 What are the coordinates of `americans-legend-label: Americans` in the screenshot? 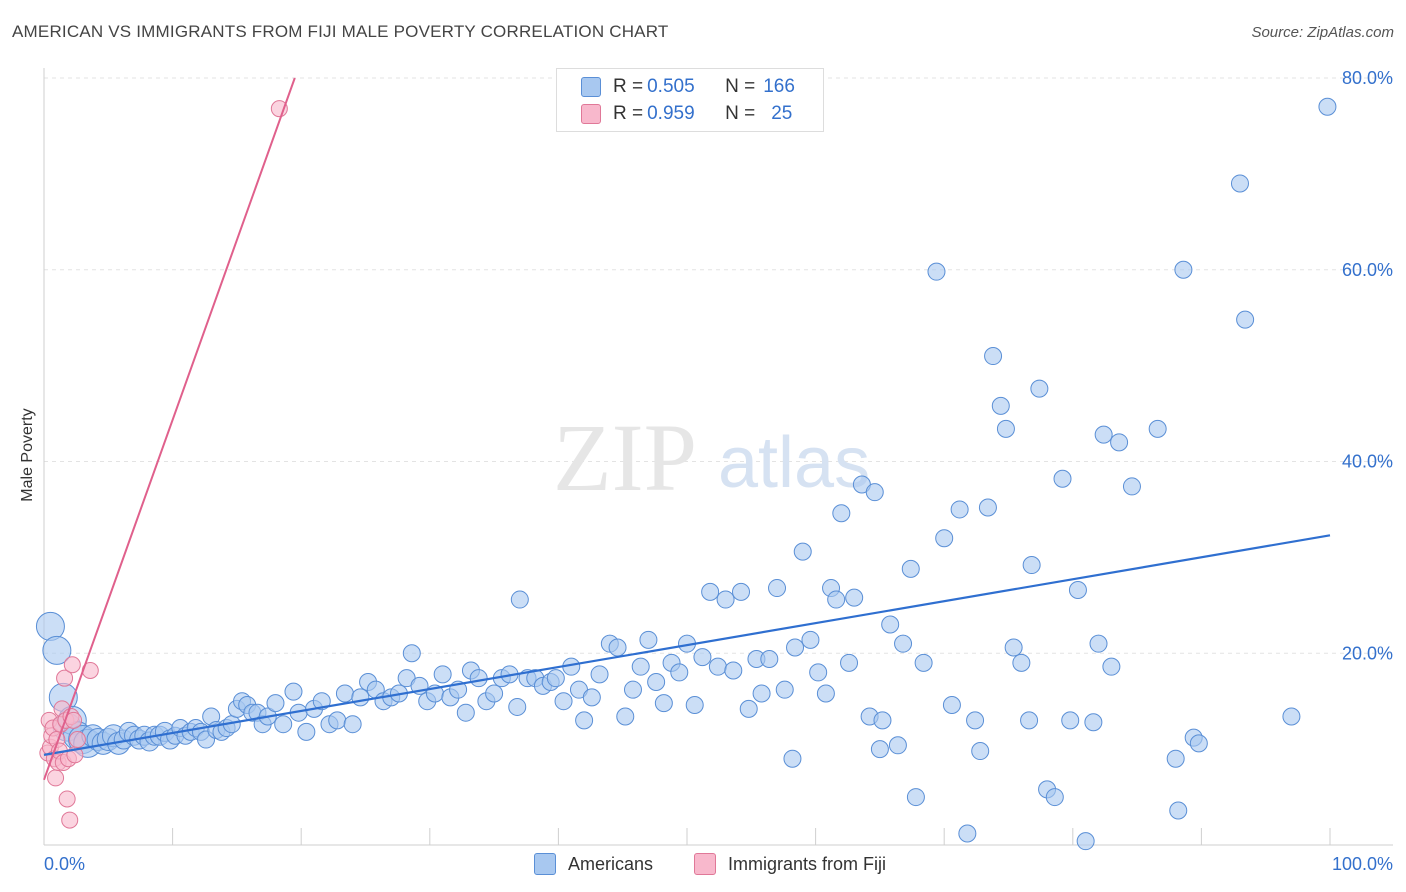 It's located at (611, 863).